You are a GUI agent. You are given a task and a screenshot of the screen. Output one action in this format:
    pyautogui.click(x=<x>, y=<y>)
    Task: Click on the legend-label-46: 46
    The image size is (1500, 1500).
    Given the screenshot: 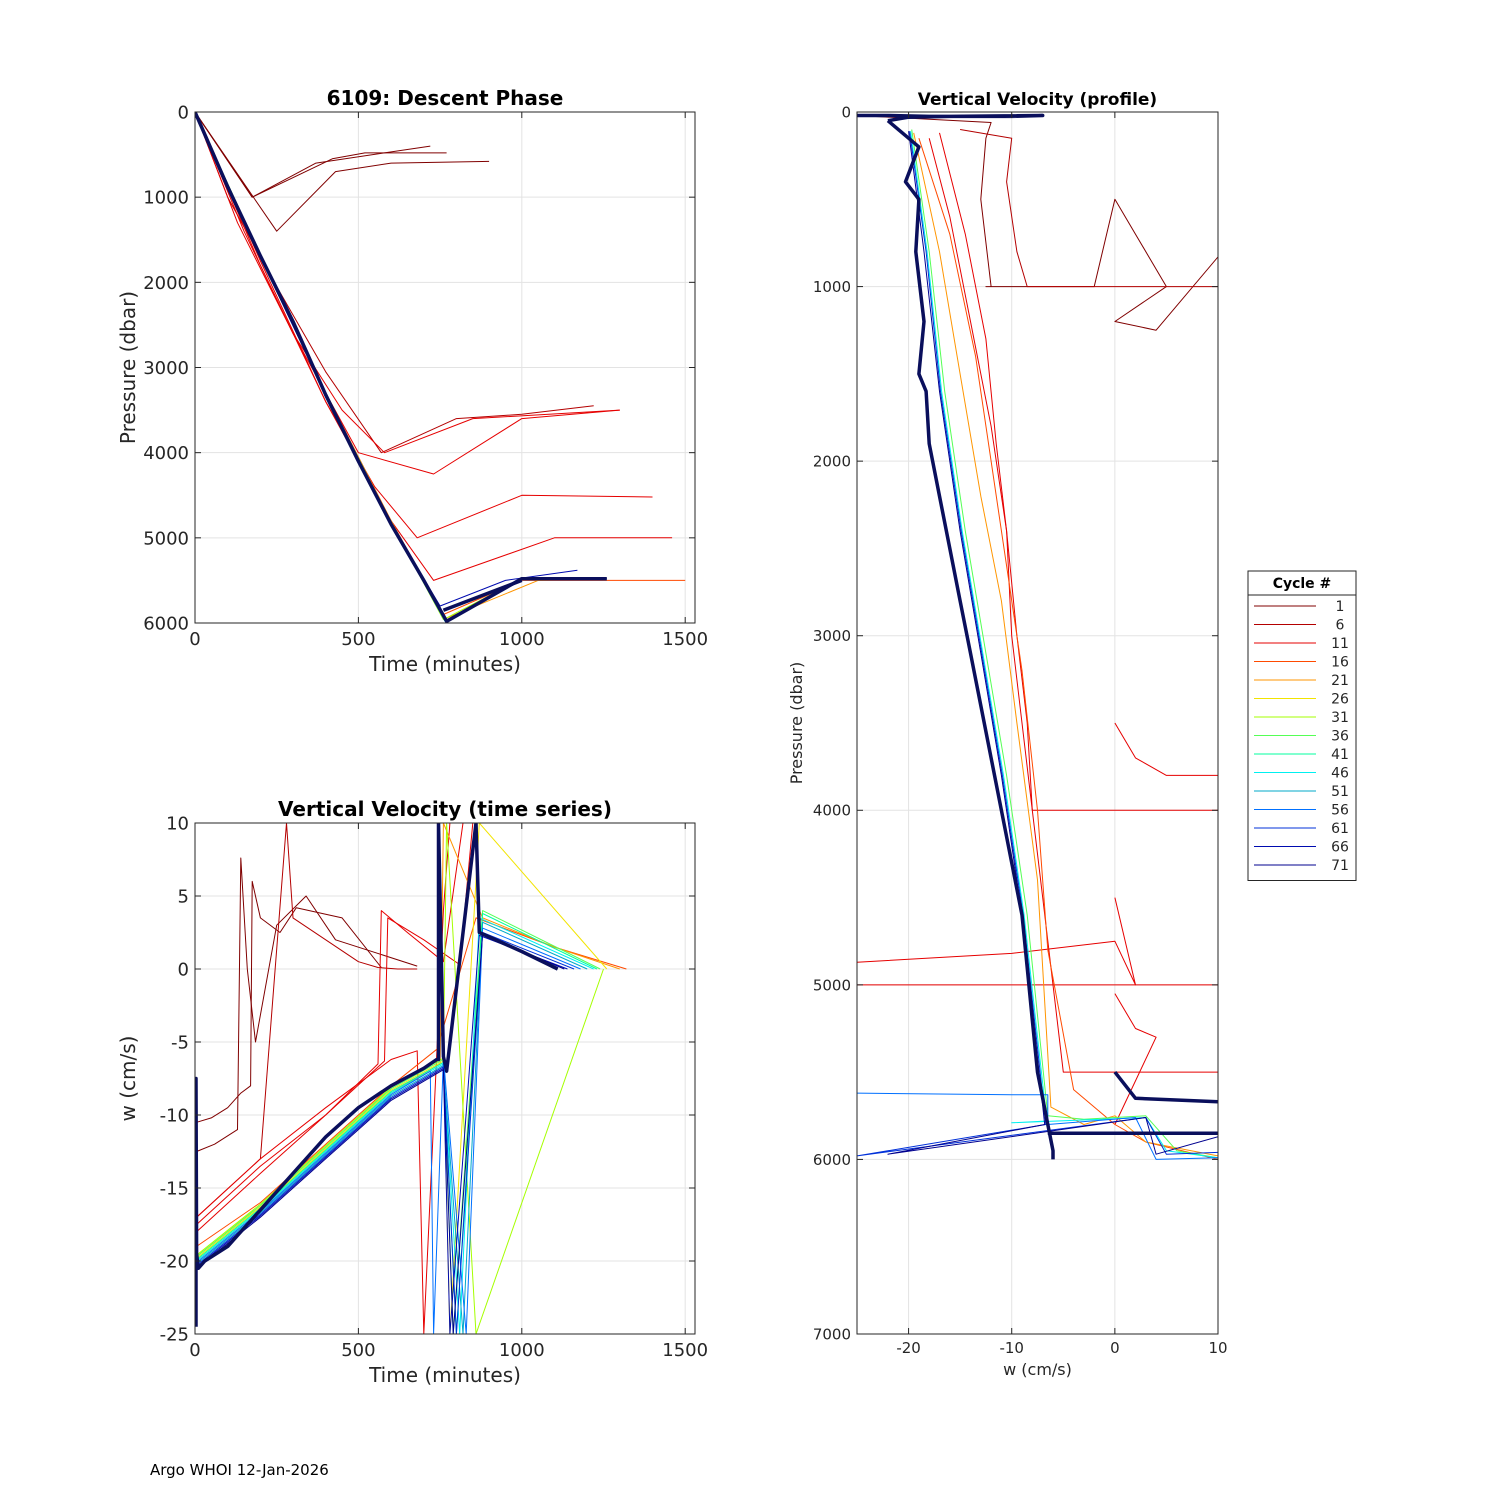 What is the action you would take?
    pyautogui.click(x=1340, y=774)
    